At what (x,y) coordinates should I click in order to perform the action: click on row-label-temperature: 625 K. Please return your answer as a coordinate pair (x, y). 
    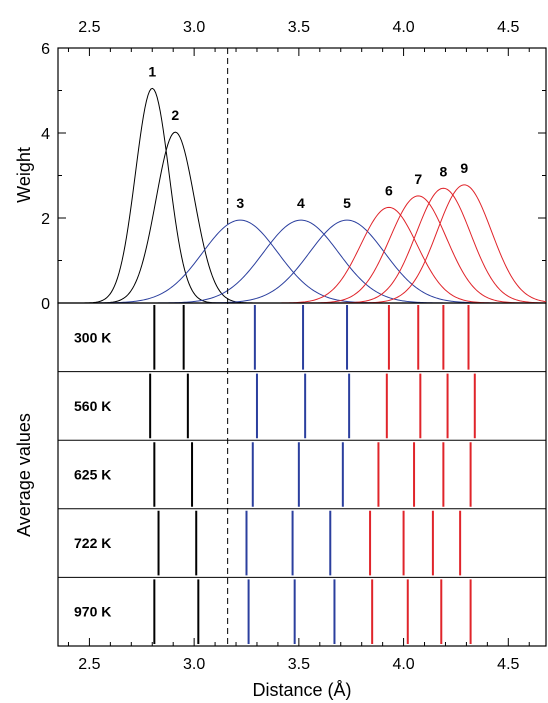
    Looking at the image, I should click on (92, 475).